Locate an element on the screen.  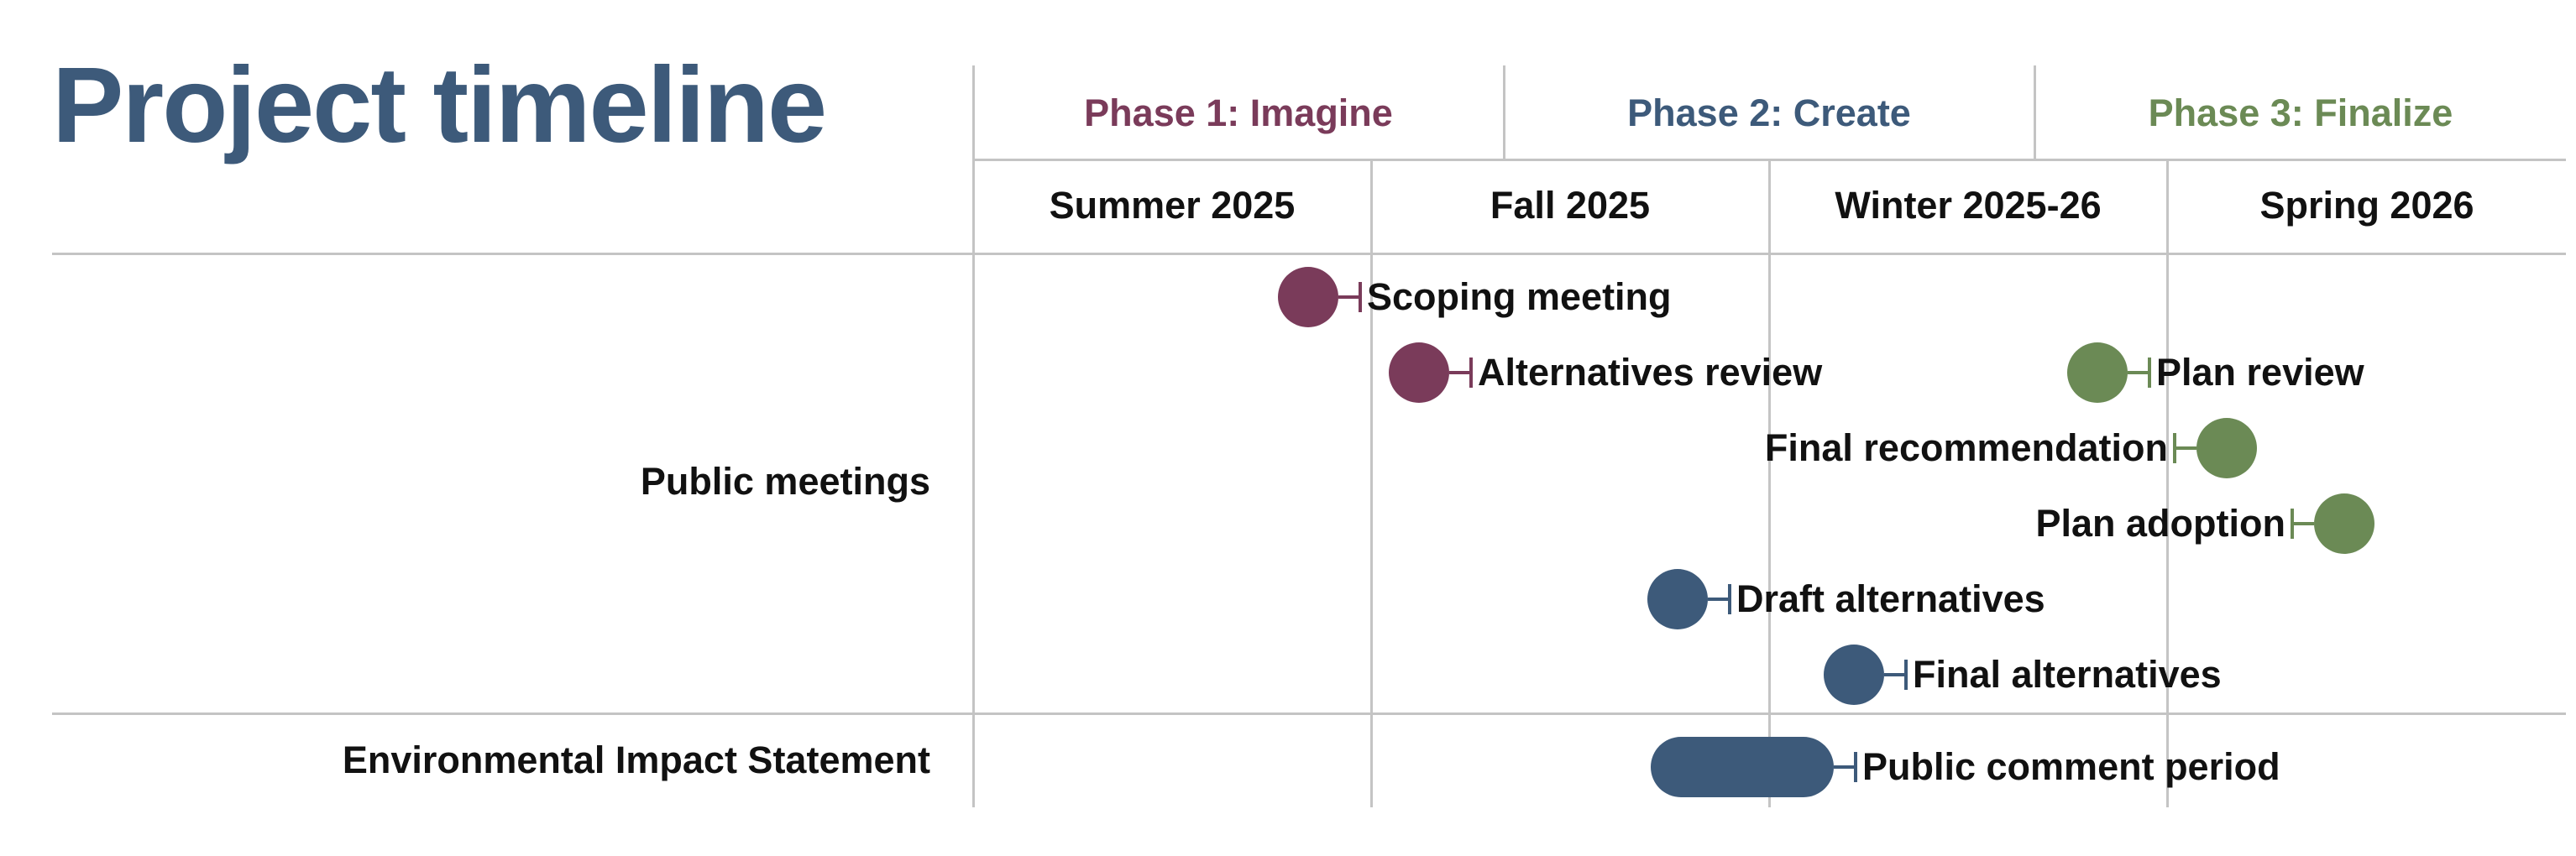
season-header-winter-2025-26: Winter 2025-26 is located at coordinates (1969, 206).